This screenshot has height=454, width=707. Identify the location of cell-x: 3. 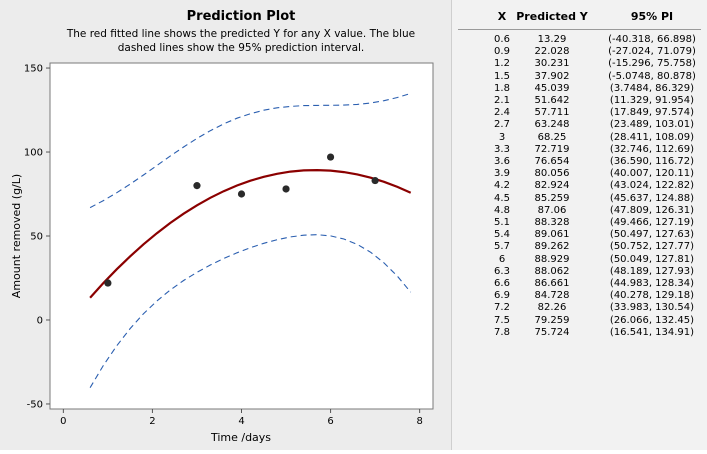
(502, 137).